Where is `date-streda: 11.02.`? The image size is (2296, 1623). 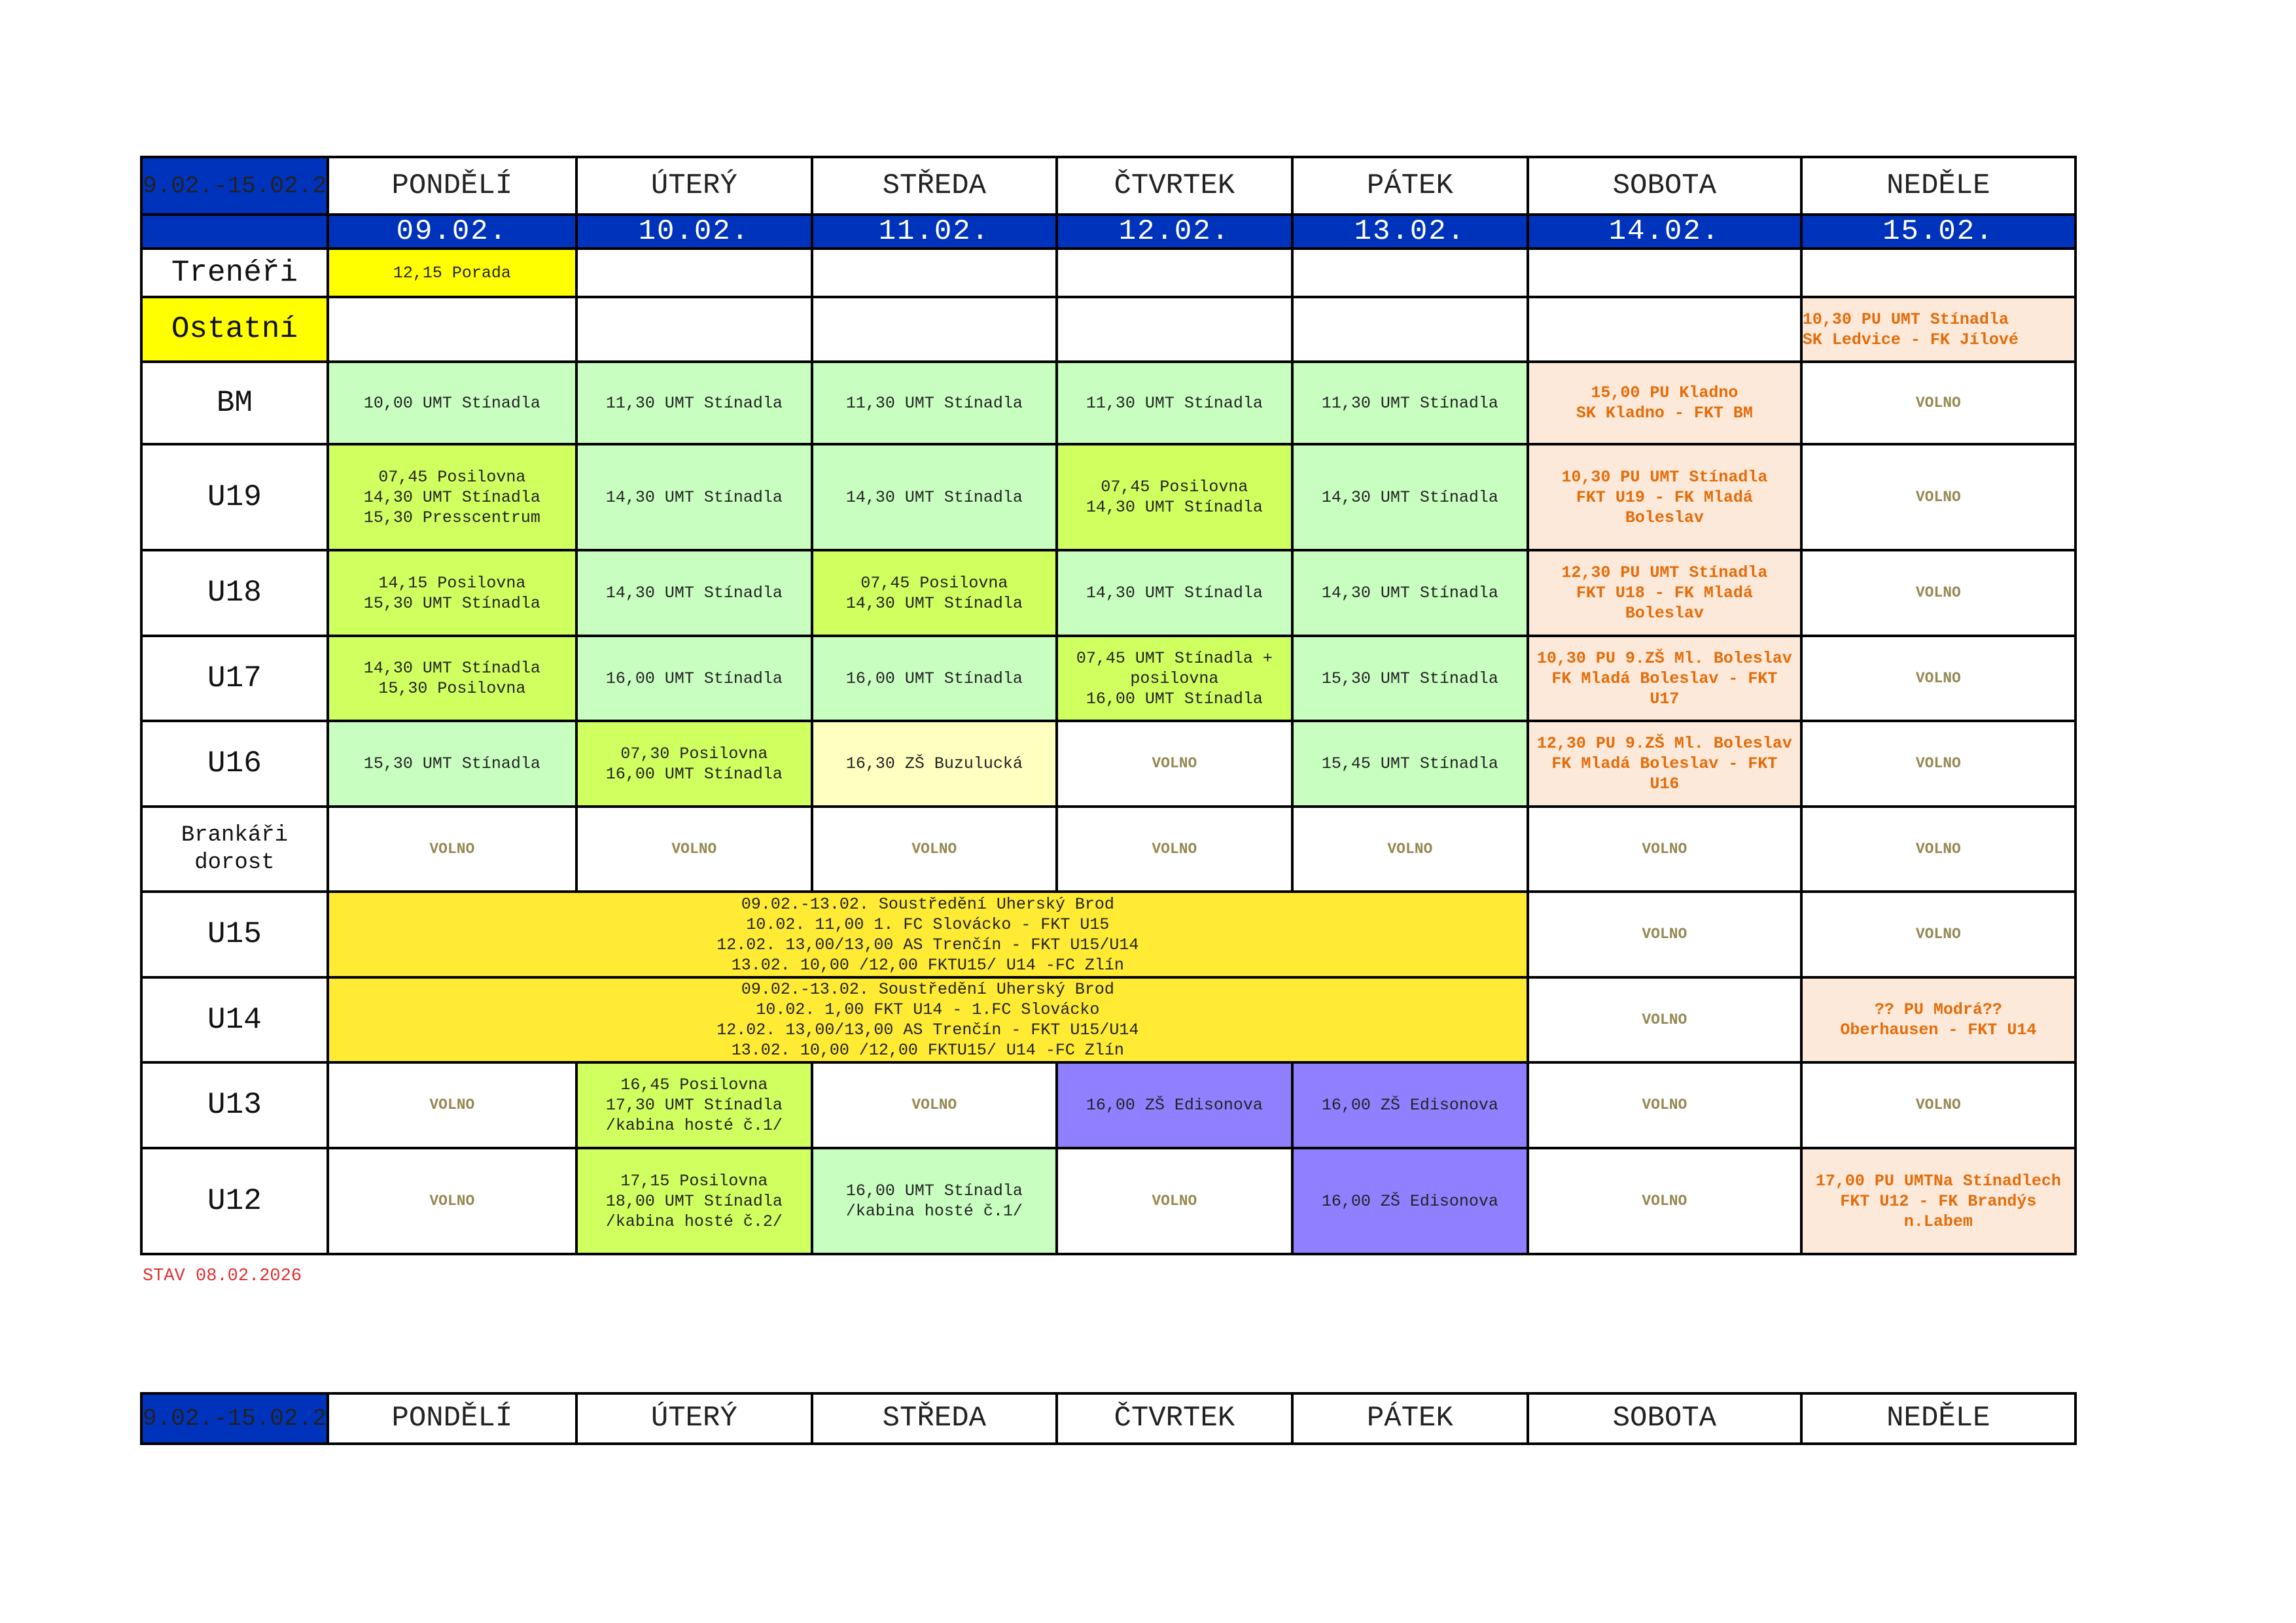 date-streda: 11.02. is located at coordinates (934, 232).